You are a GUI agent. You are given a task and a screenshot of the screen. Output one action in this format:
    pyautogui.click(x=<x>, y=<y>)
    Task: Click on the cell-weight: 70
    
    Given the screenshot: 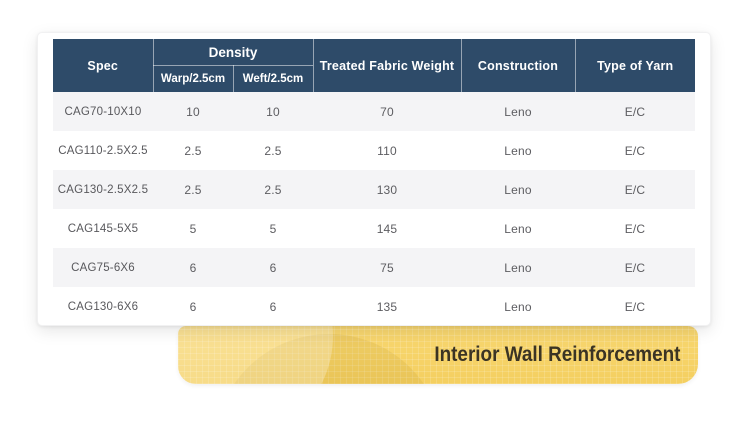 What is the action you would take?
    pyautogui.click(x=387, y=111)
    